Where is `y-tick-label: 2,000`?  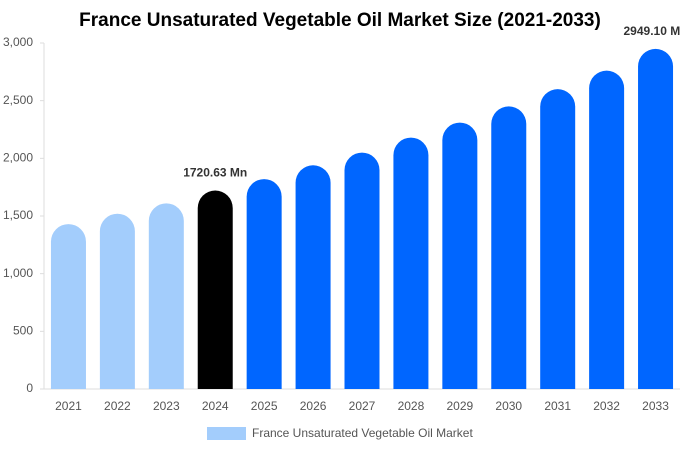
y-tick-label: 2,000 is located at coordinates (18, 158).